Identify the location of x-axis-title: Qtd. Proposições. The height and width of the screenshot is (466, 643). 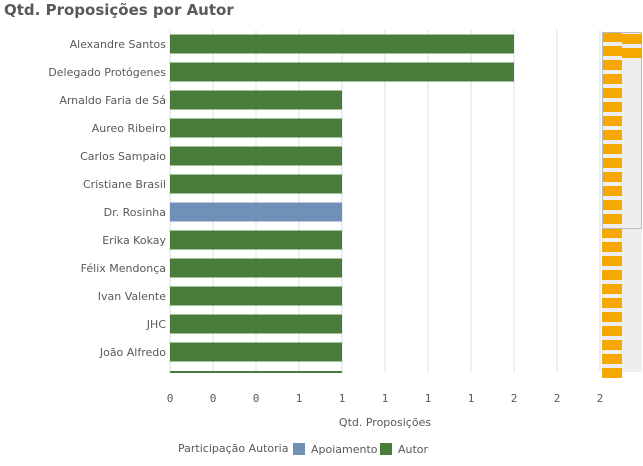
(385, 422).